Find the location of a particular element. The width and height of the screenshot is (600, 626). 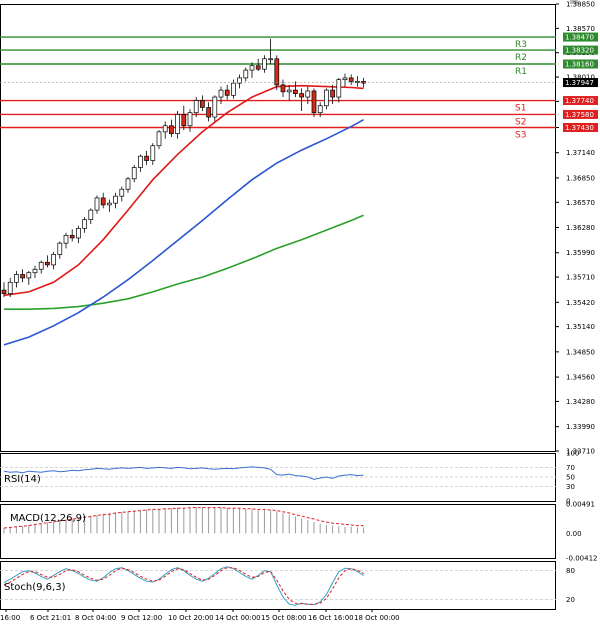

price-tick-label: 1.38010 is located at coordinates (580, 78).